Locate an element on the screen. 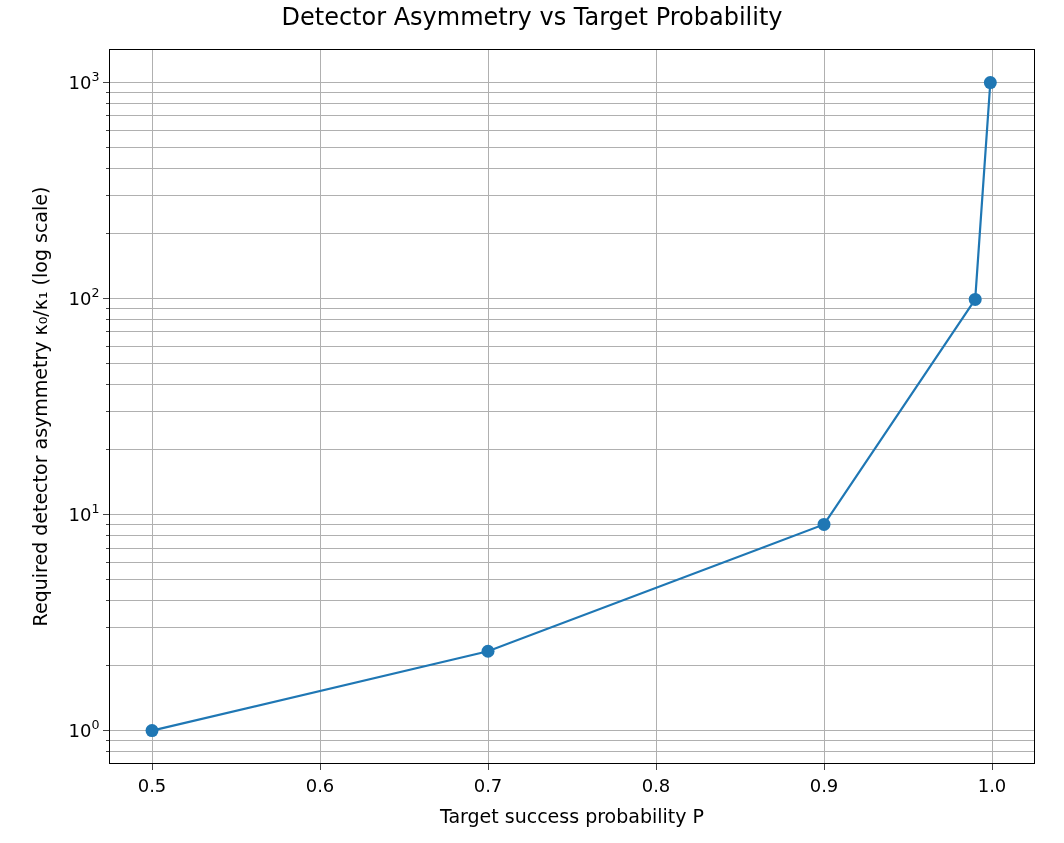 The width and height of the screenshot is (1064, 843). y-tick-label: 10$^{2}$ is located at coordinates (84, 297).